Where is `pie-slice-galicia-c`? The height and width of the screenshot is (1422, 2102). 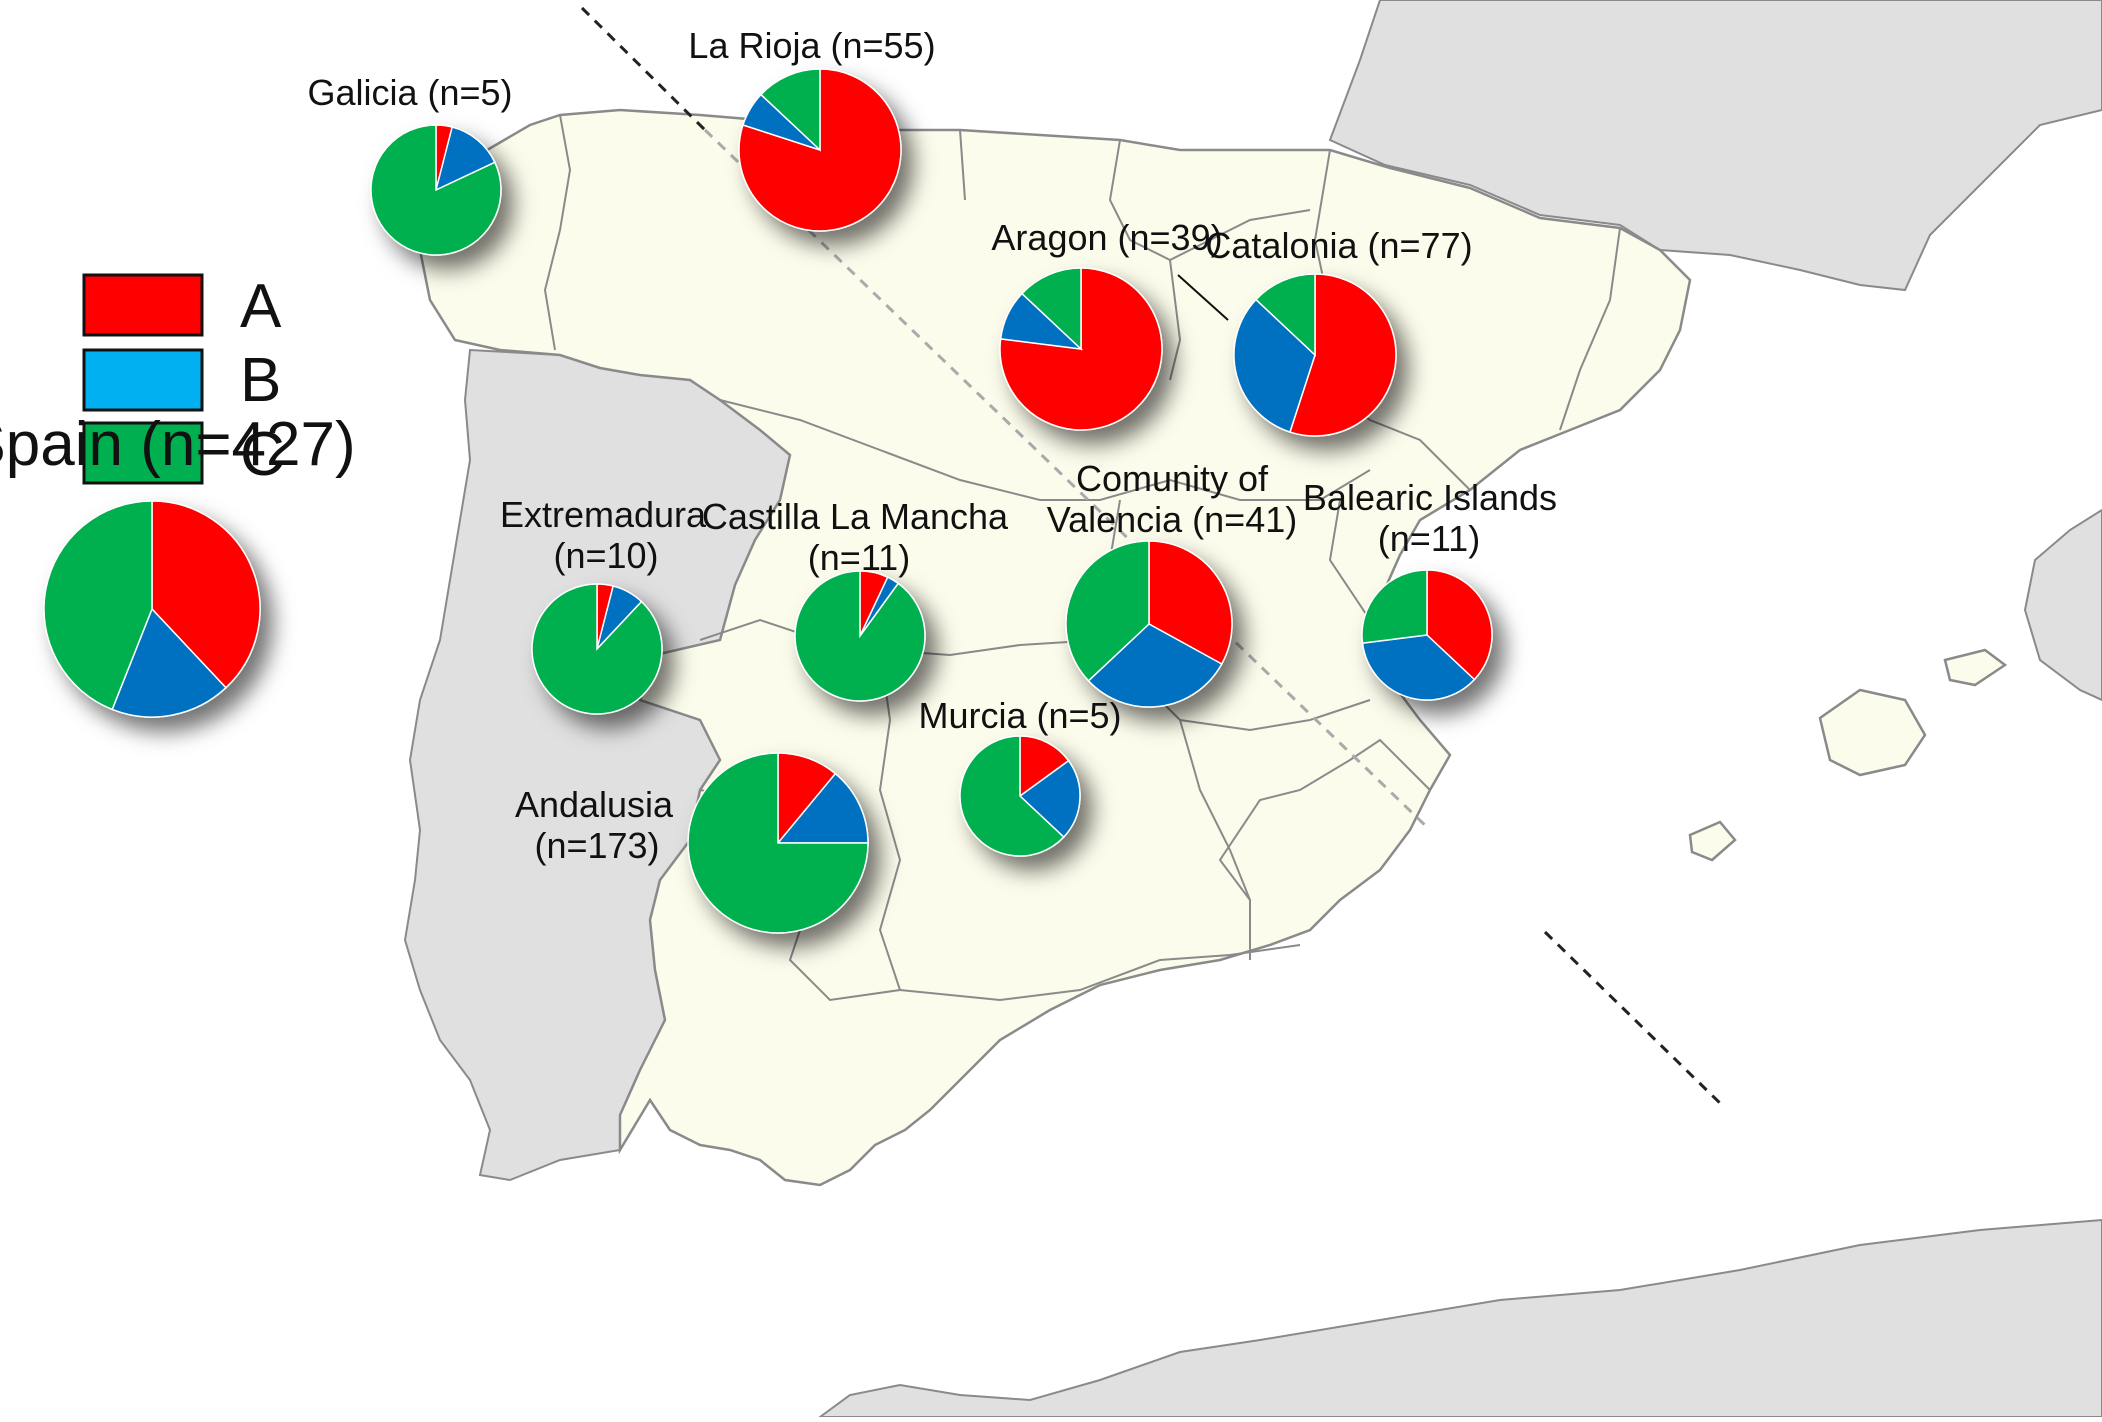 pie-slice-galicia-c is located at coordinates (436, 190).